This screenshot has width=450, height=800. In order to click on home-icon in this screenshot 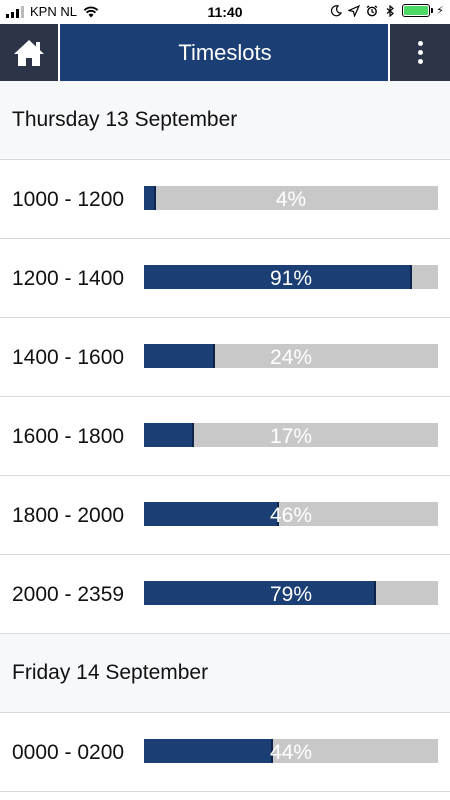, I will do `click(29, 52)`.